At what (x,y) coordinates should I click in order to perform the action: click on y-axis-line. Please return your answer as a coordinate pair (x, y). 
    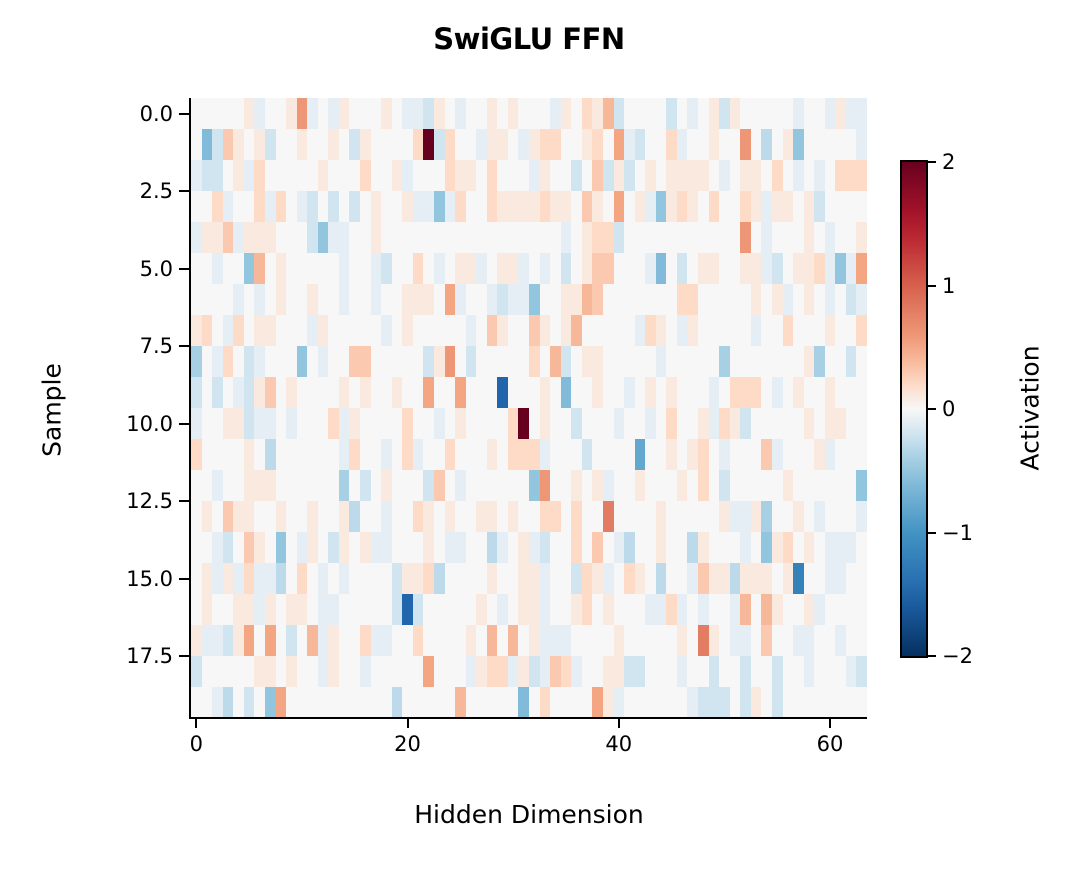
    Looking at the image, I should click on (190, 408).